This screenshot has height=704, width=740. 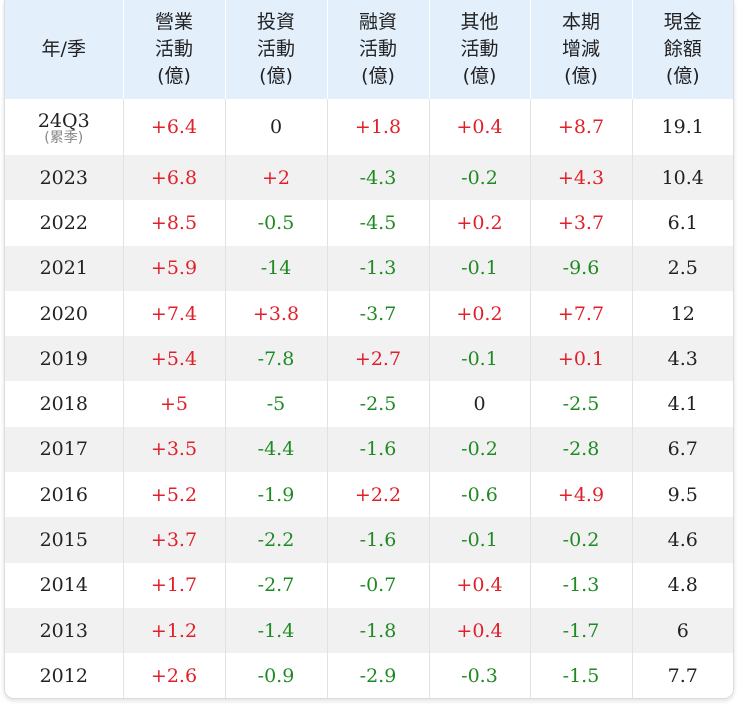 I want to click on value-cell: -2.9, so click(x=377, y=675).